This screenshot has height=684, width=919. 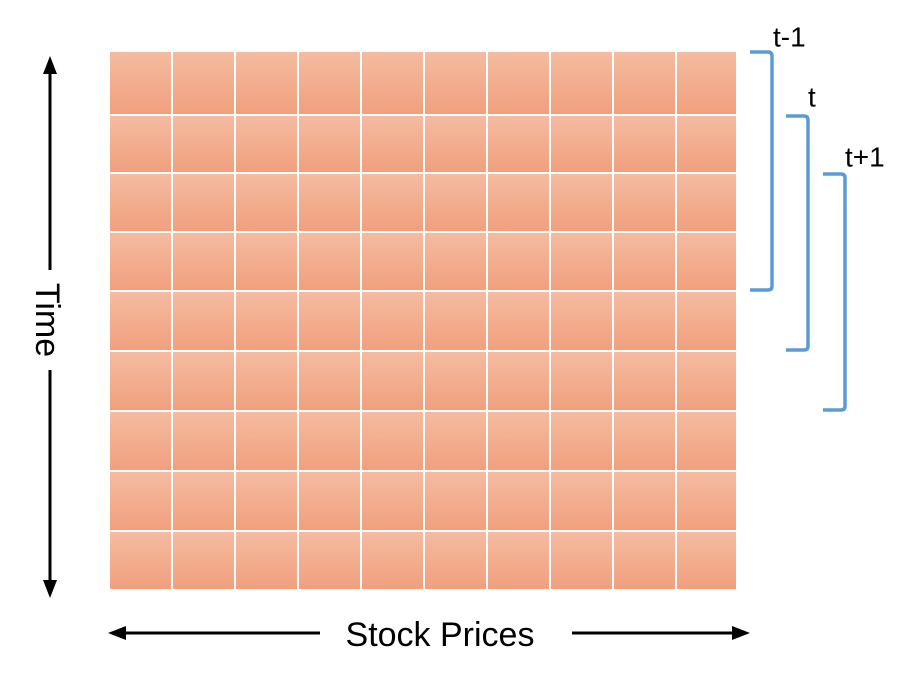 I want to click on stock-axis-label: Stock Prices, so click(x=440, y=635).